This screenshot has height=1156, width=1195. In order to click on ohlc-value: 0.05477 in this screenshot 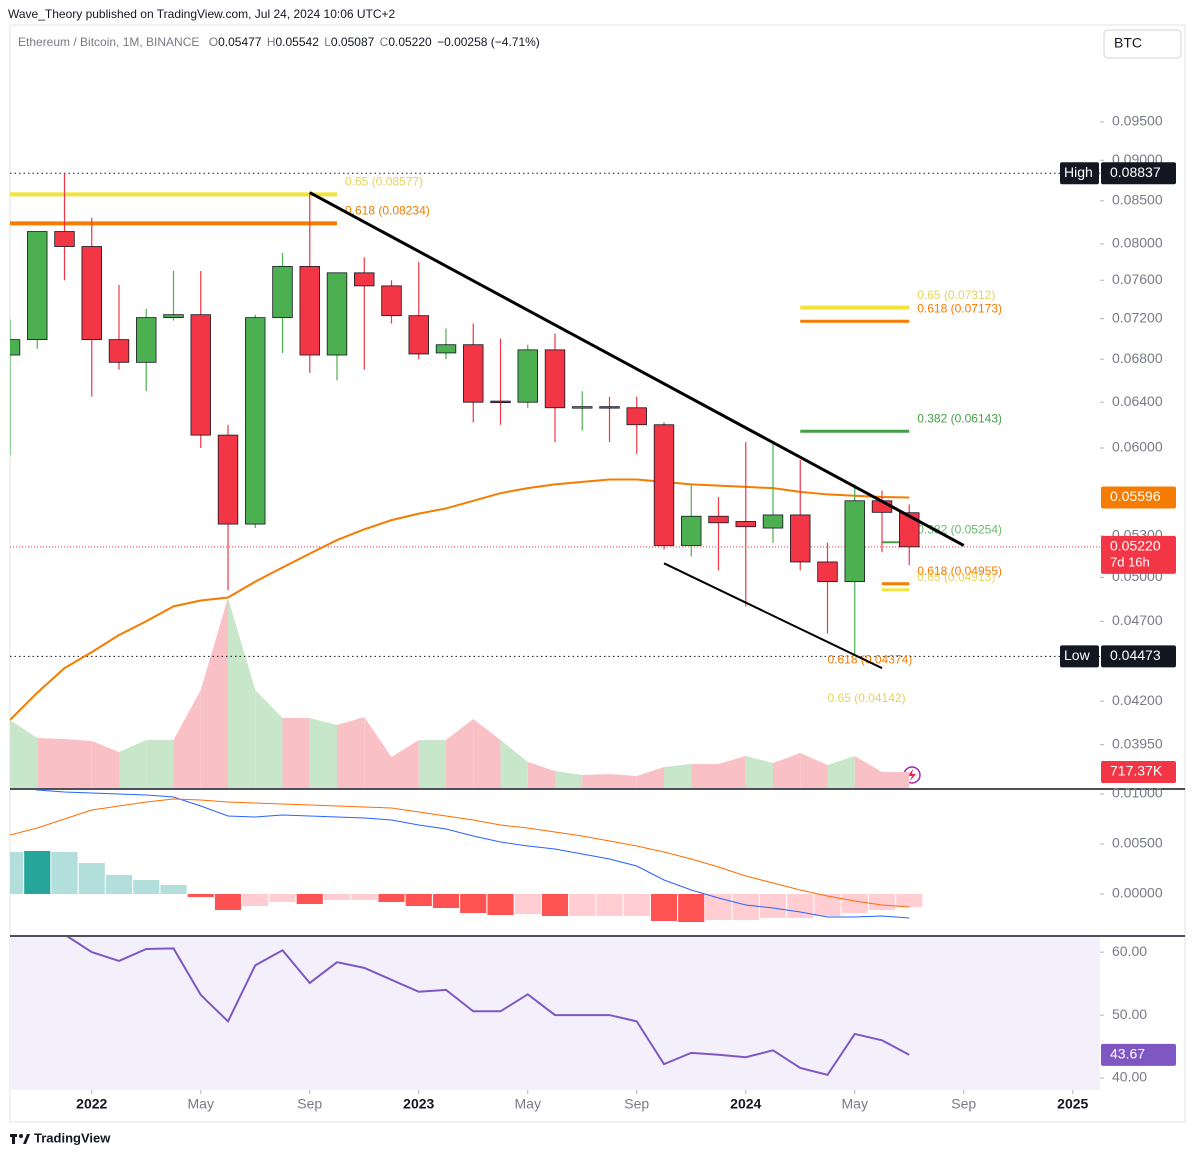, I will do `click(240, 42)`.